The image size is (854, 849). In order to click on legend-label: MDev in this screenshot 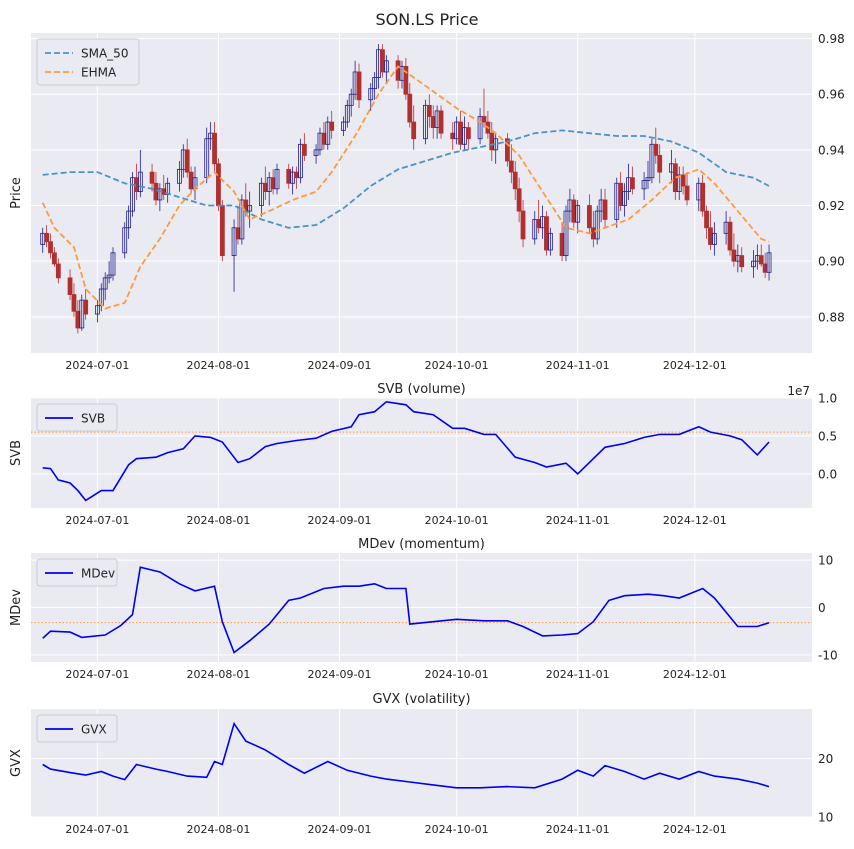, I will do `click(98, 574)`.